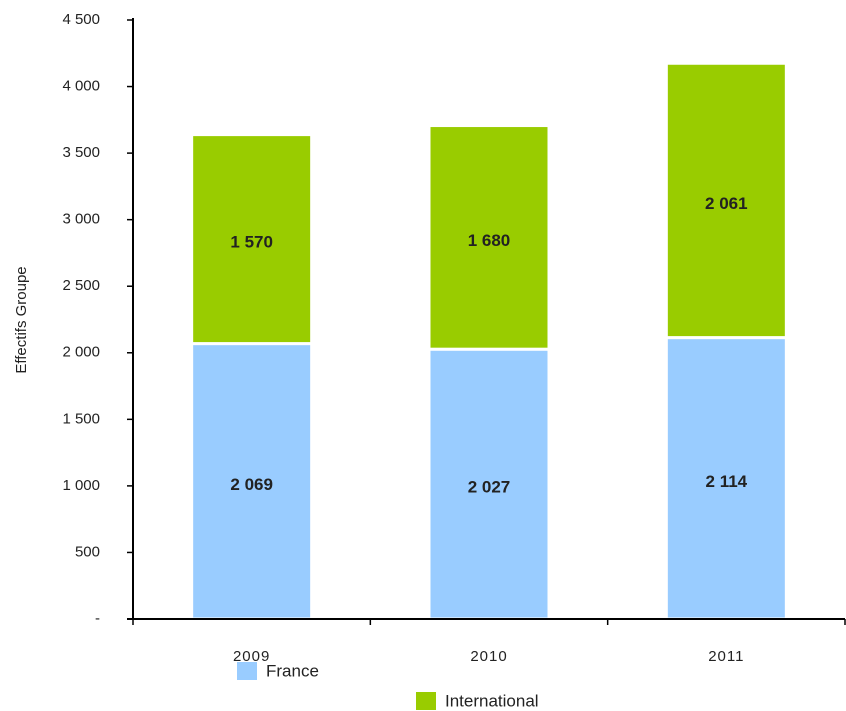 Image resolution: width=846 pixels, height=711 pixels. What do you see at coordinates (81, 219) in the screenshot?
I see `y-tick-label: 3 000` at bounding box center [81, 219].